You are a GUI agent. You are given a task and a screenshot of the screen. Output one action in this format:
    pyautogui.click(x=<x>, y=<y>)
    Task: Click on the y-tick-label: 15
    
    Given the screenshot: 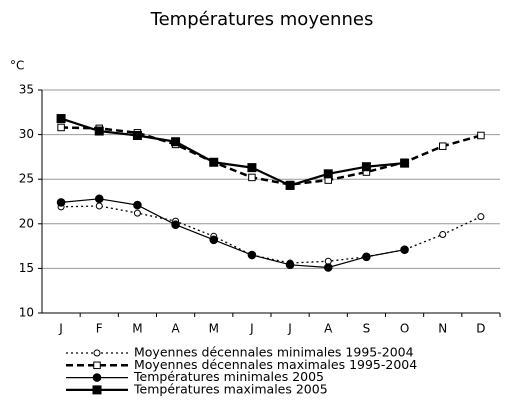 What is the action you would take?
    pyautogui.click(x=26, y=268)
    